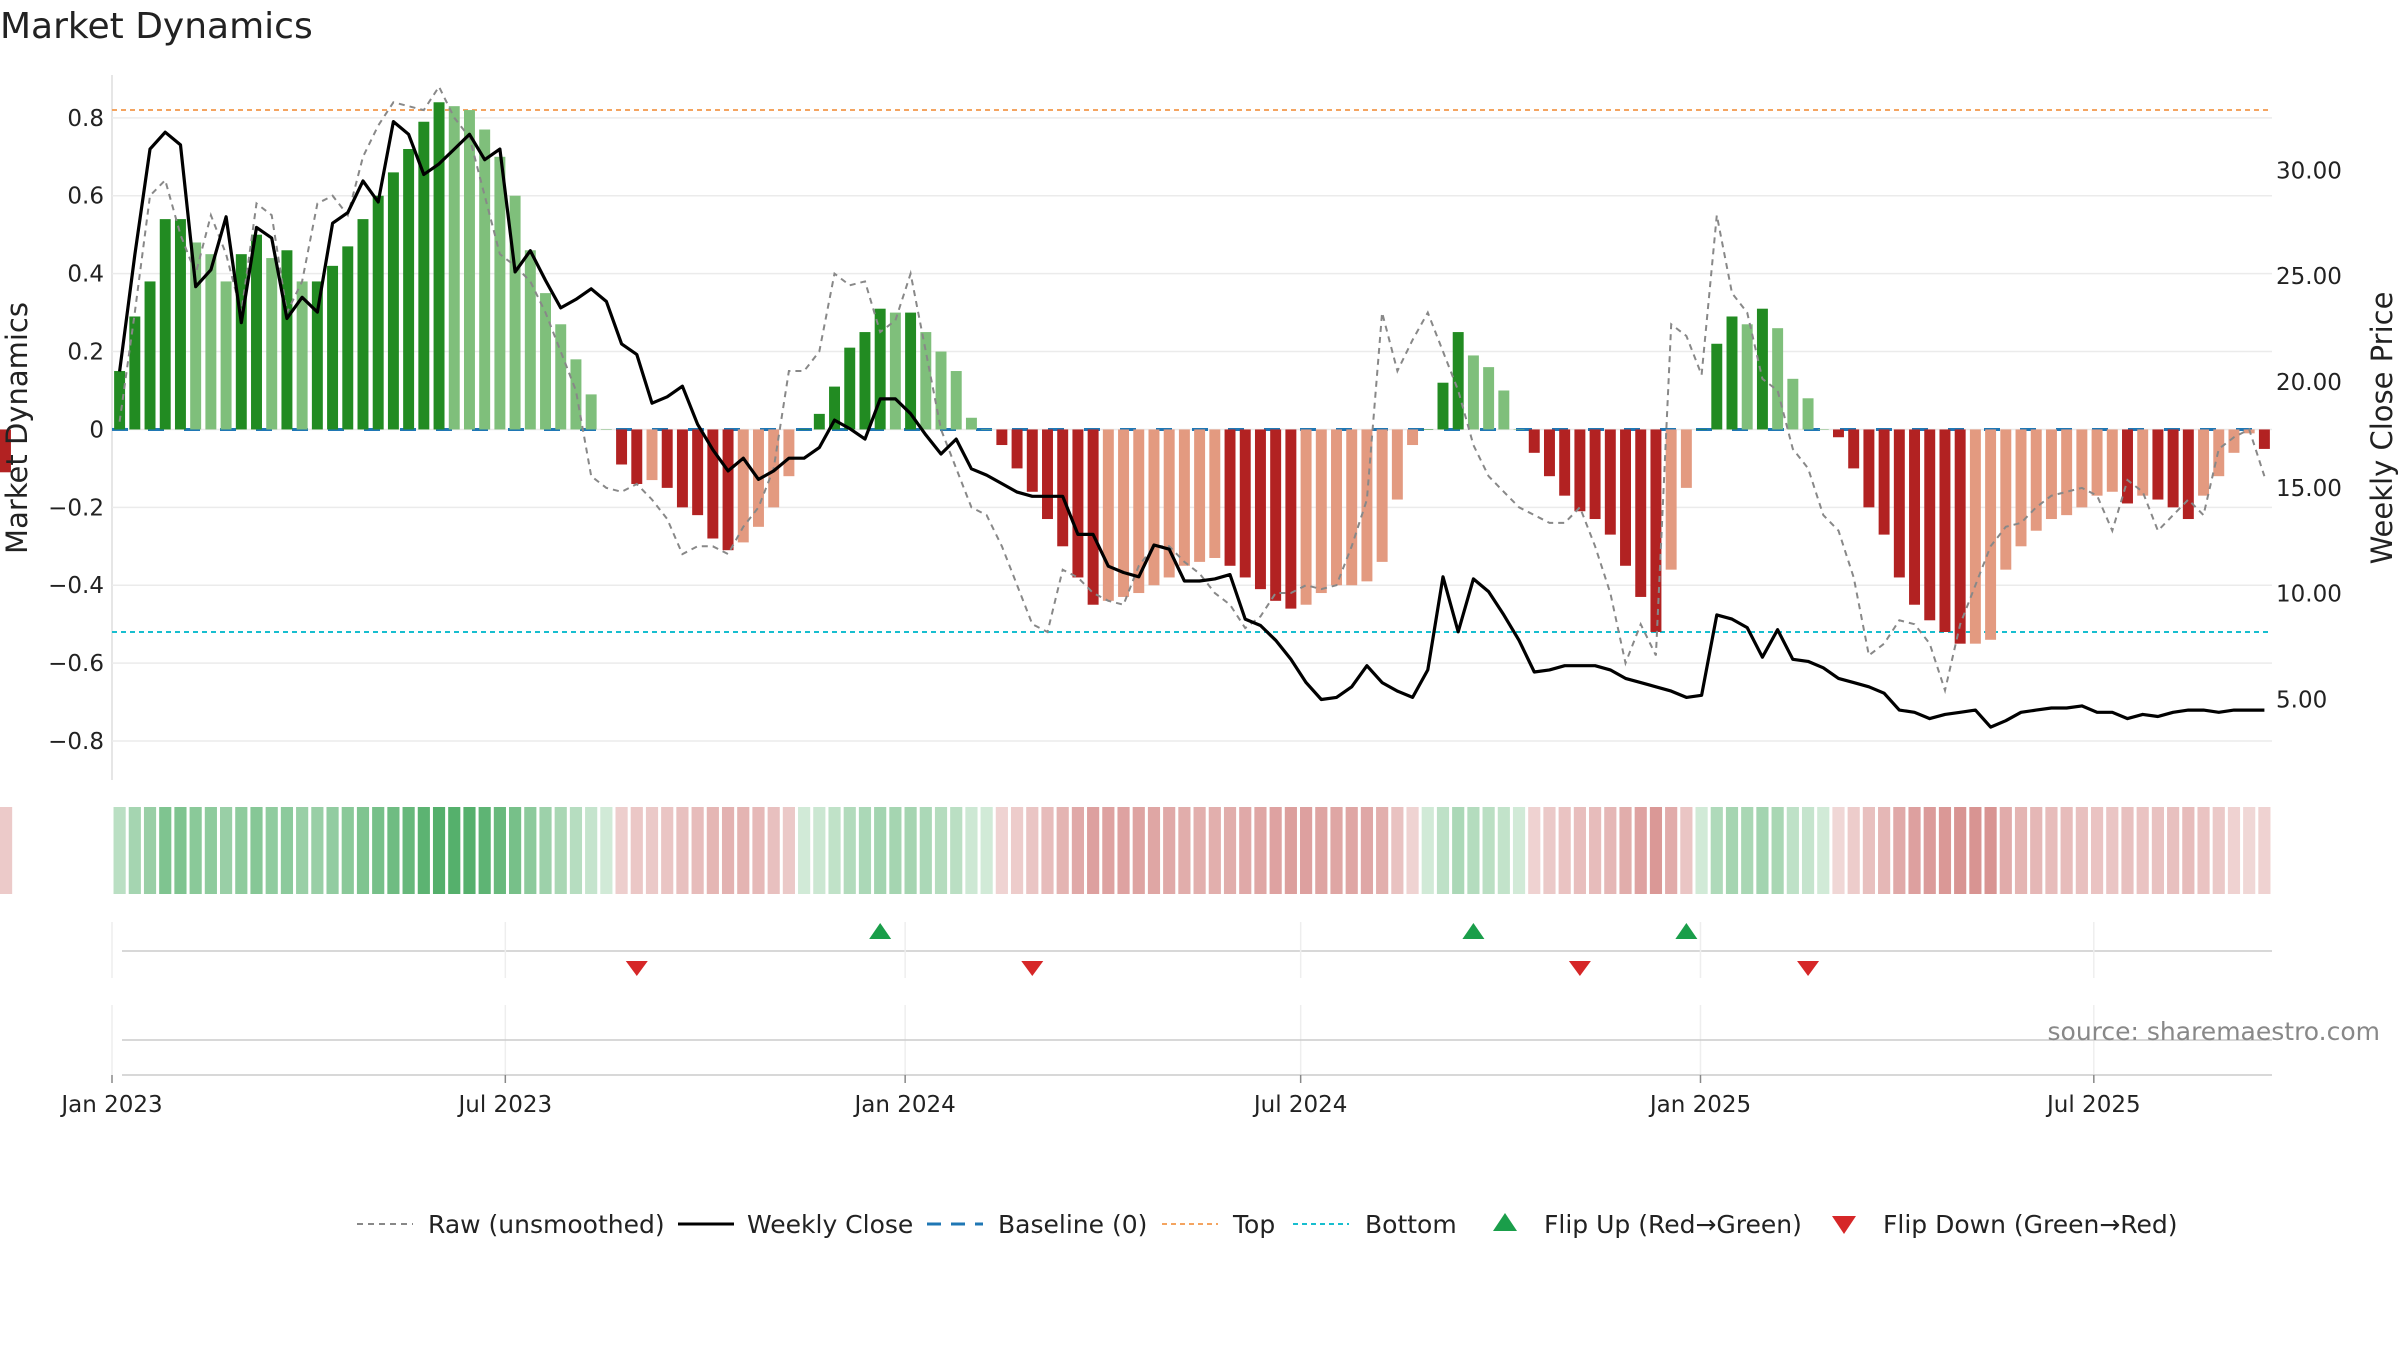  I want to click on legend-flip-down-marker, so click(1844, 1225).